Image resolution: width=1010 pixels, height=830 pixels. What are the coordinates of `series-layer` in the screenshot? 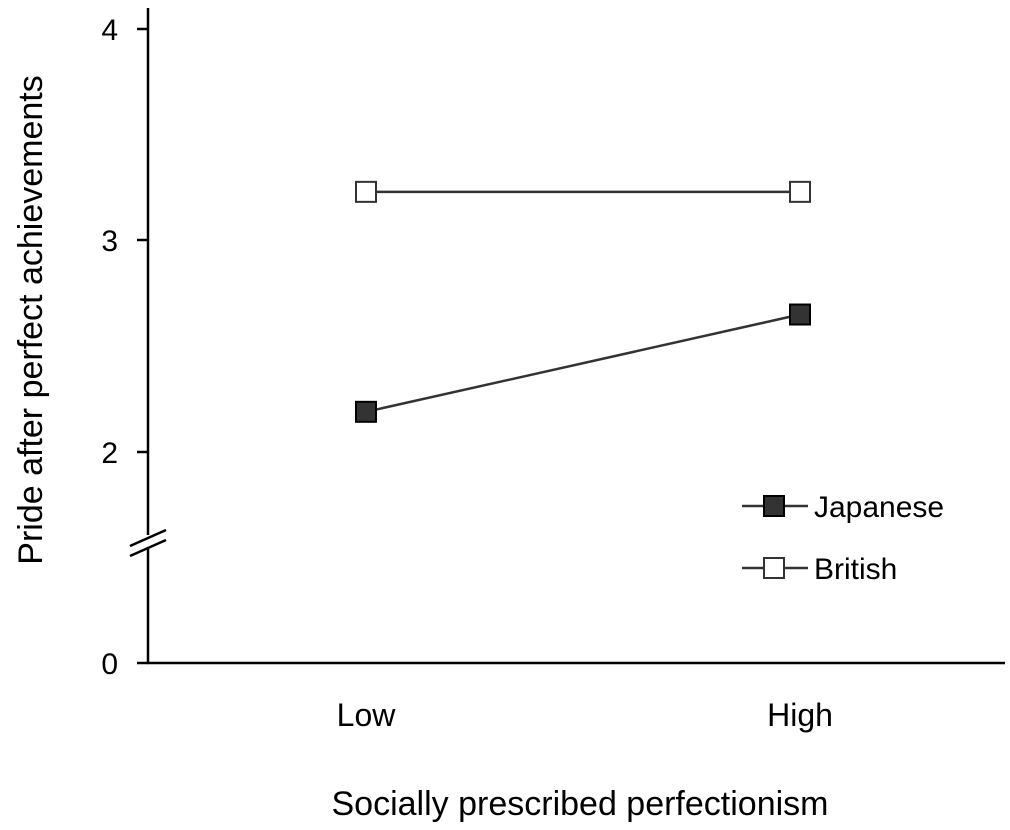 It's located at (583, 301).